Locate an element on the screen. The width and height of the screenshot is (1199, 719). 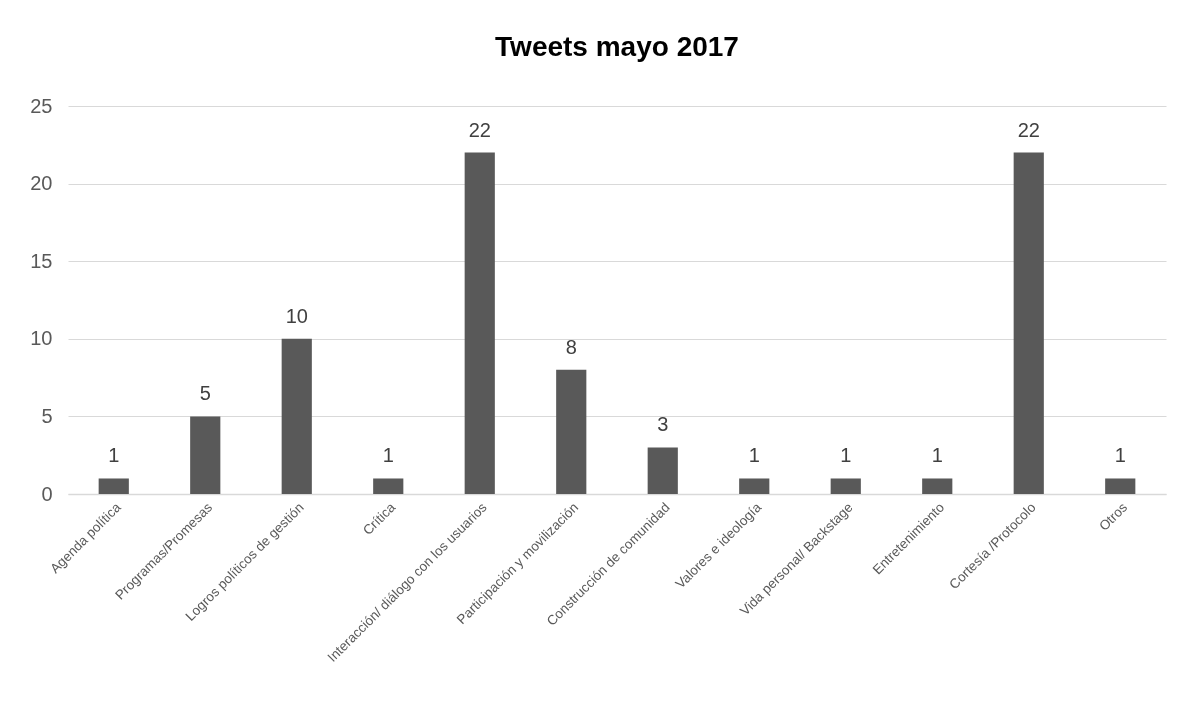
y-tick-label: 10 is located at coordinates (41, 338).